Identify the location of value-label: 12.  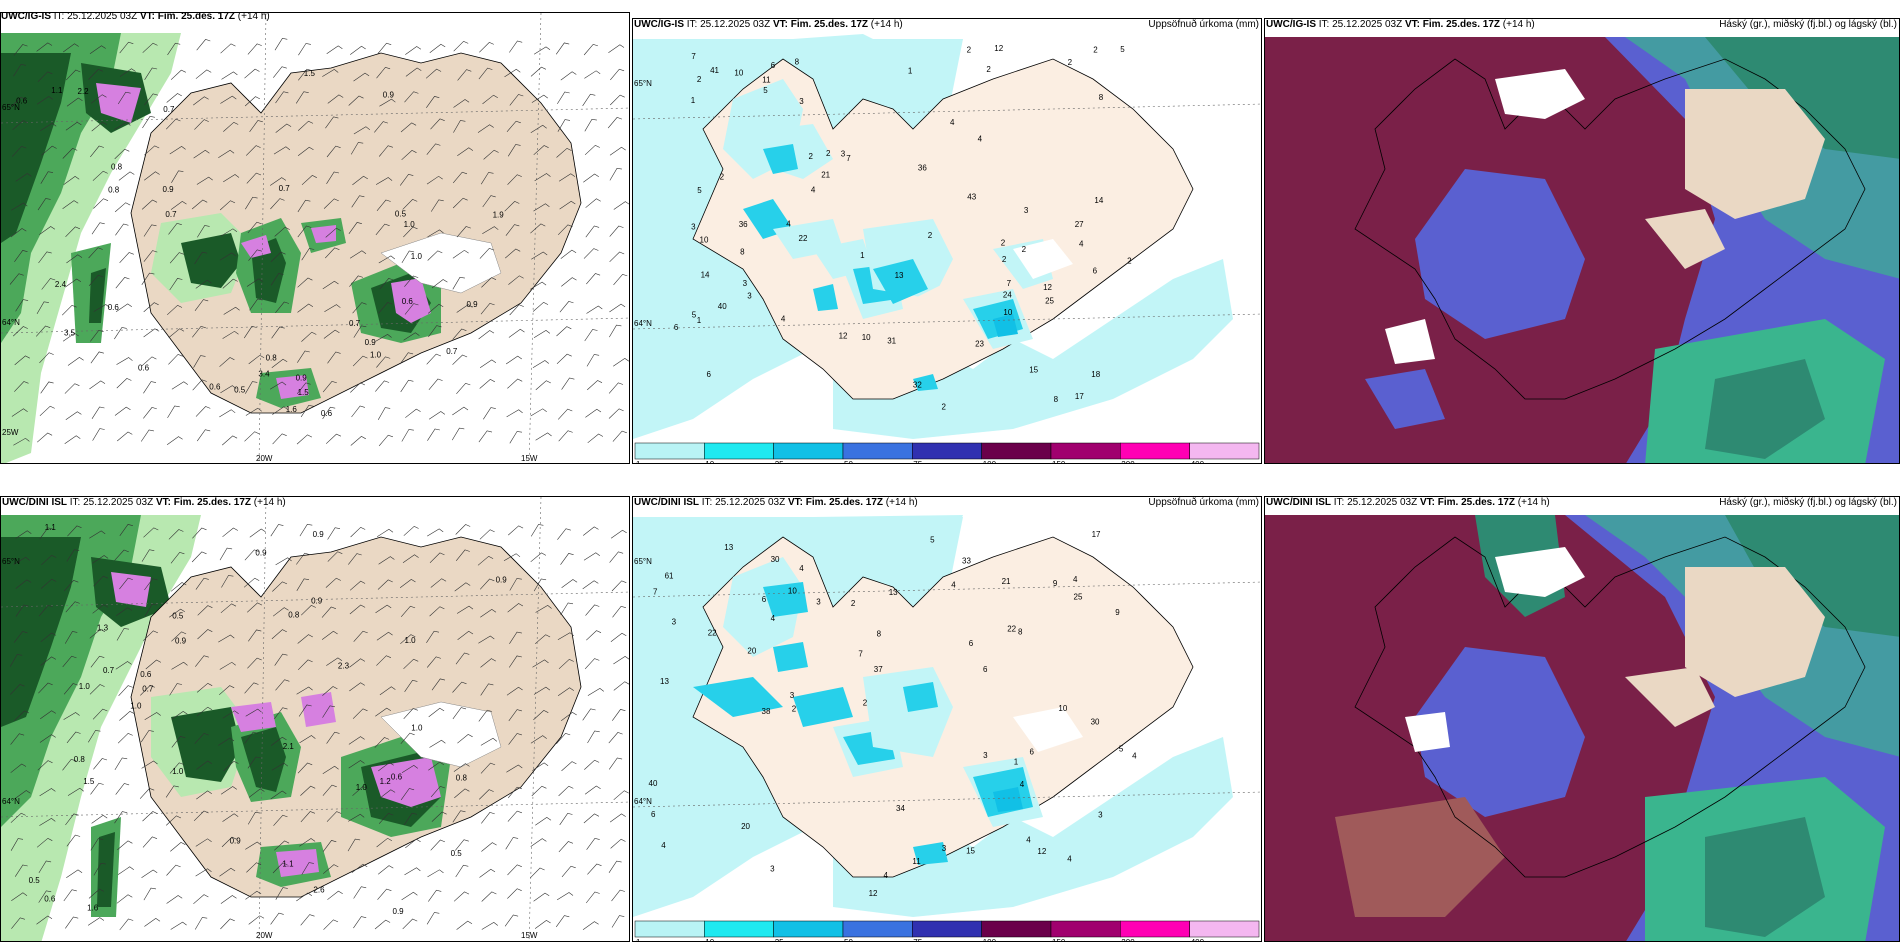
(998, 48).